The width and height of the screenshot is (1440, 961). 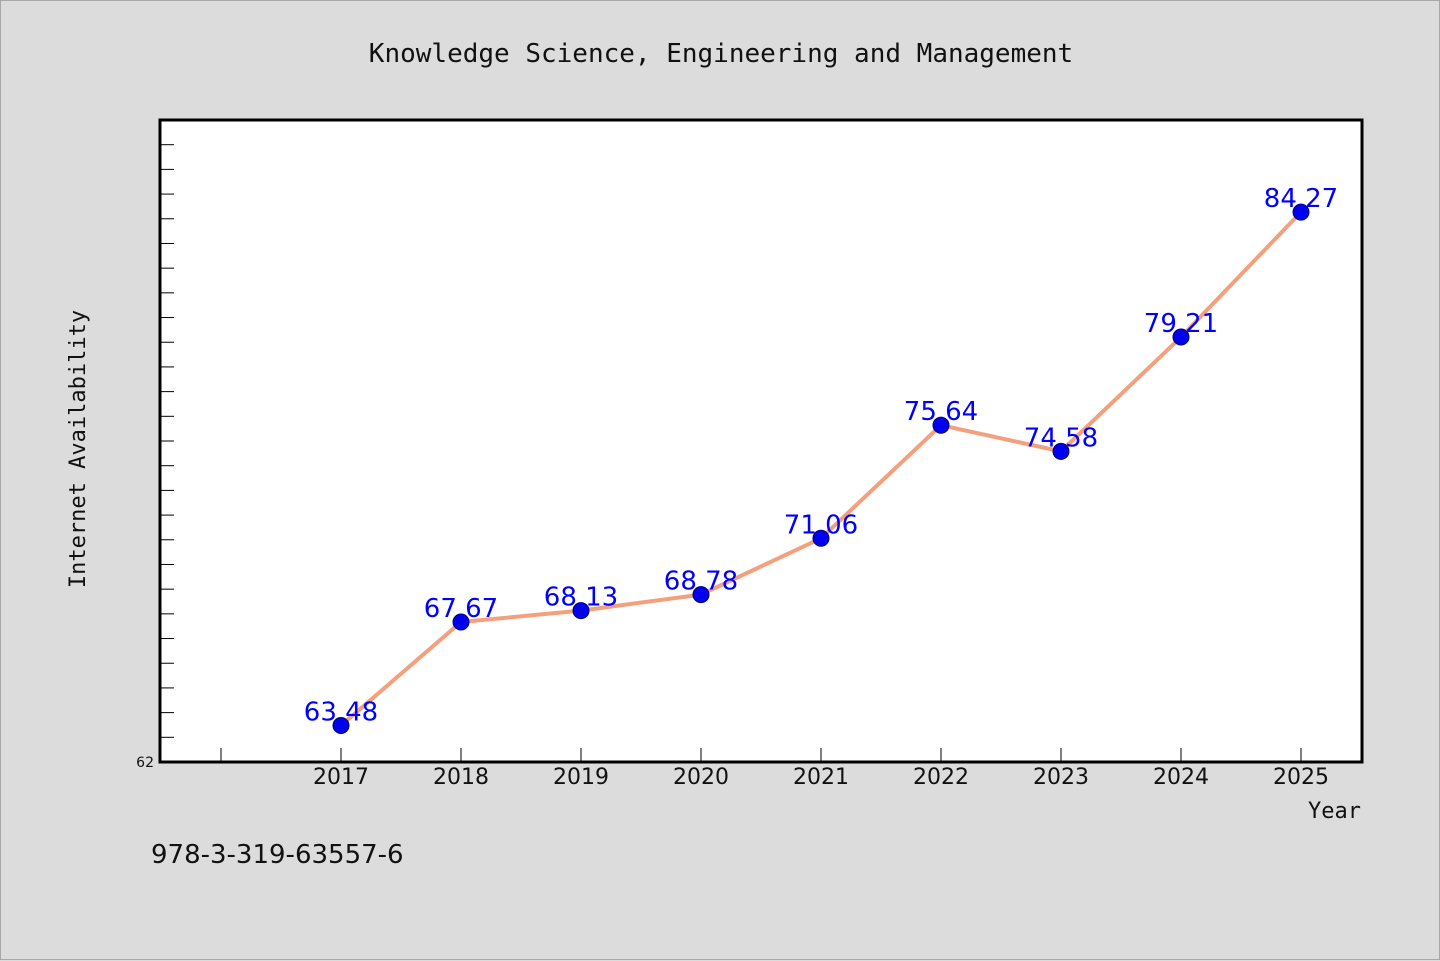 What do you see at coordinates (341, 712) in the screenshot?
I see `data-label: 63.48` at bounding box center [341, 712].